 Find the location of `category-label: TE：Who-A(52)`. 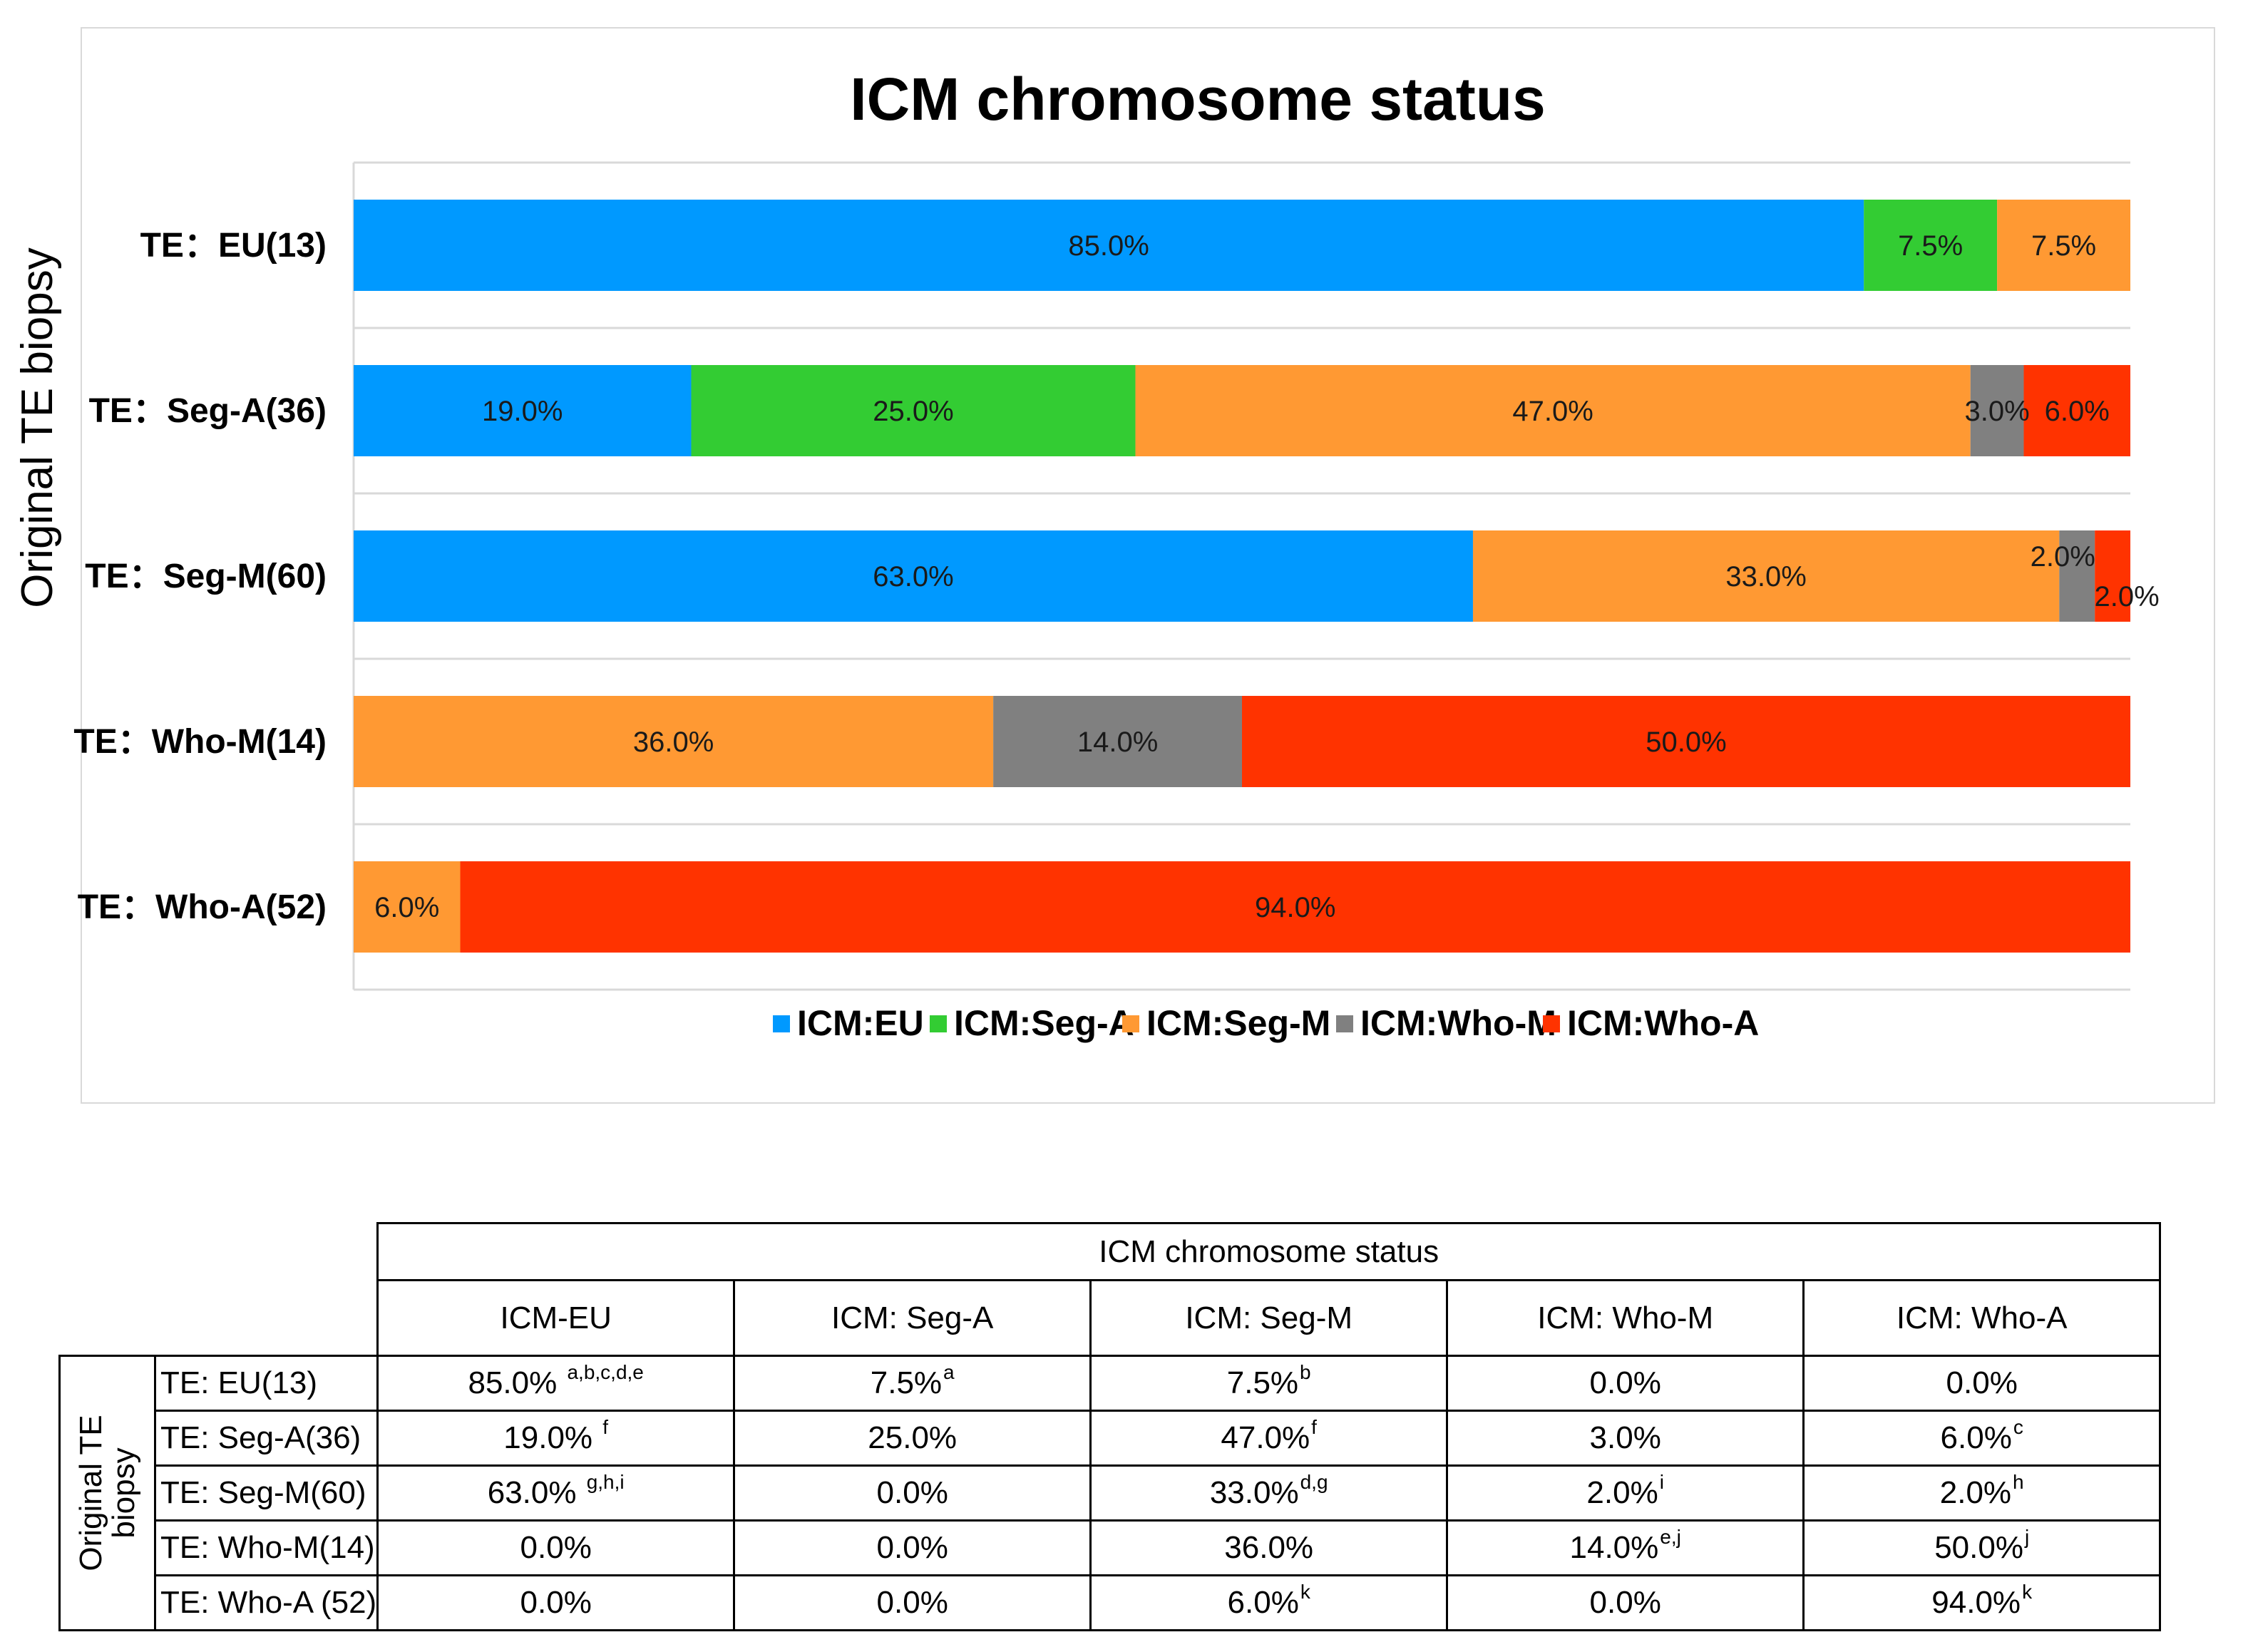

category-label: TE：Who-A(52) is located at coordinates (202, 907).